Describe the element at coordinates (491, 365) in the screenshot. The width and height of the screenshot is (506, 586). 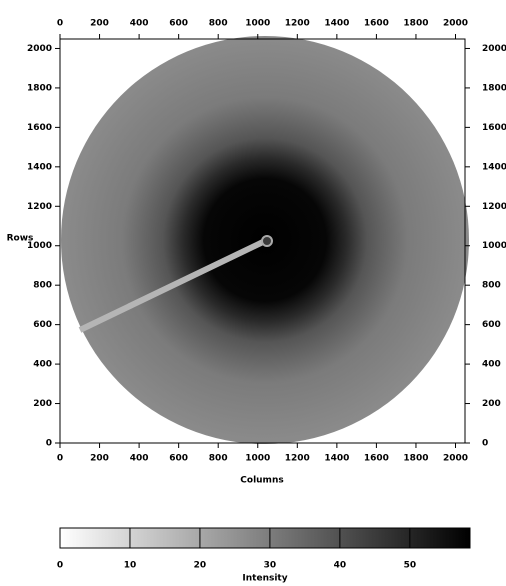
I see `y-tick-label-right: 400` at that location.